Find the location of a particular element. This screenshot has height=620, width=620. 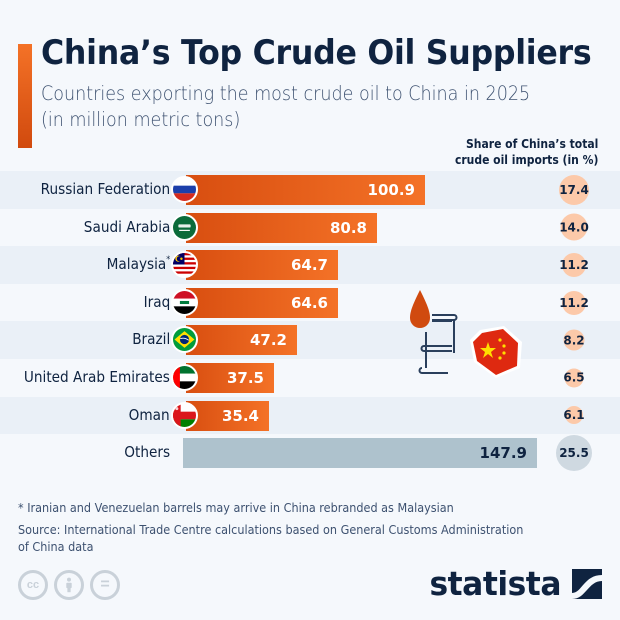

footnote-marker: * is located at coordinates (168, 260).